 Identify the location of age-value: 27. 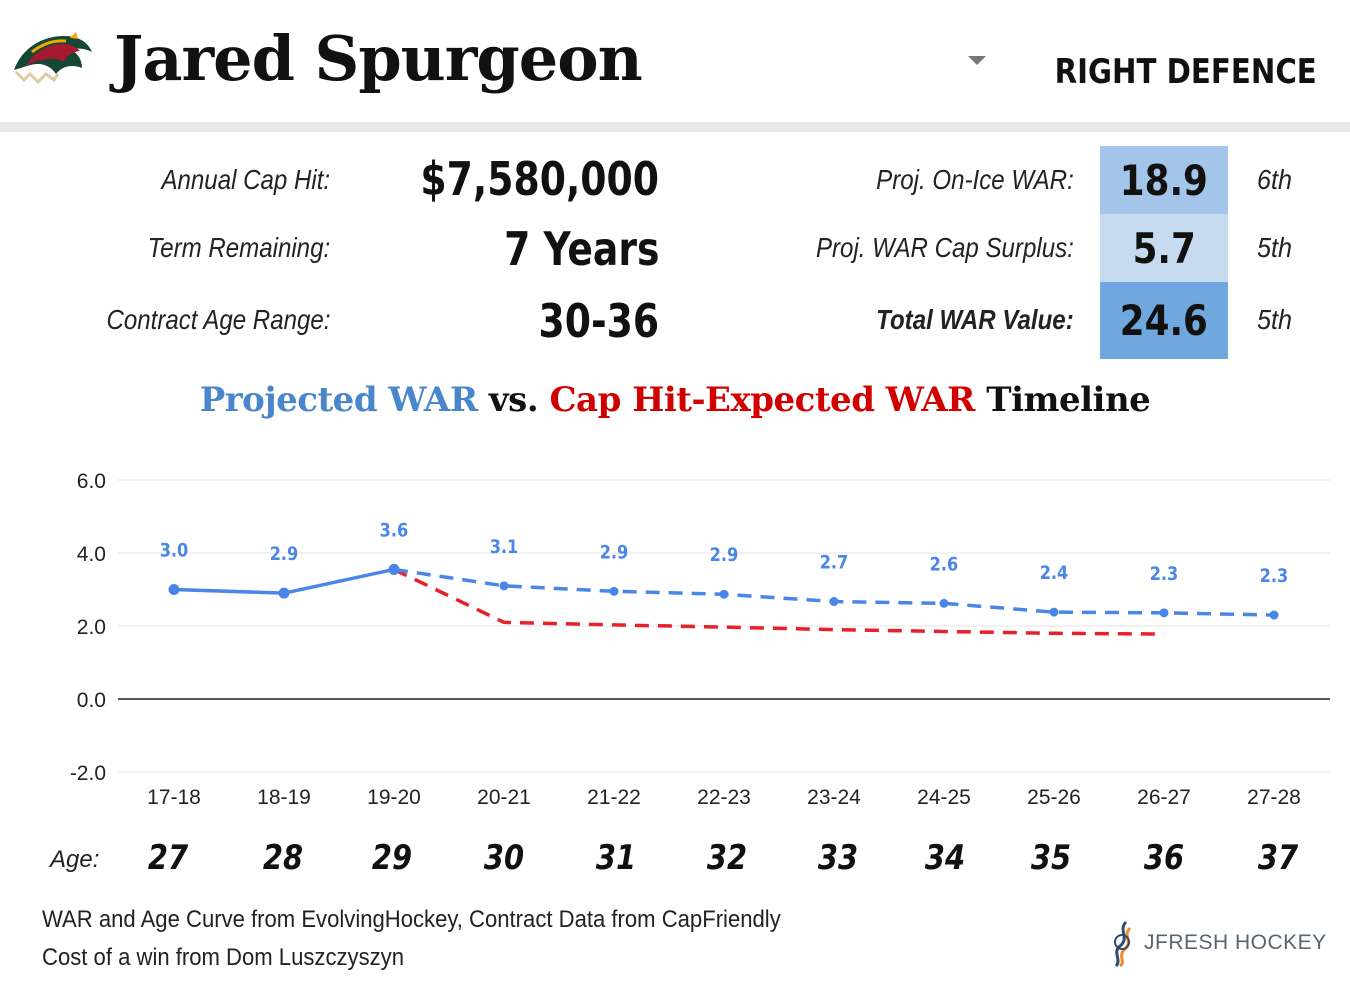
(168, 858).